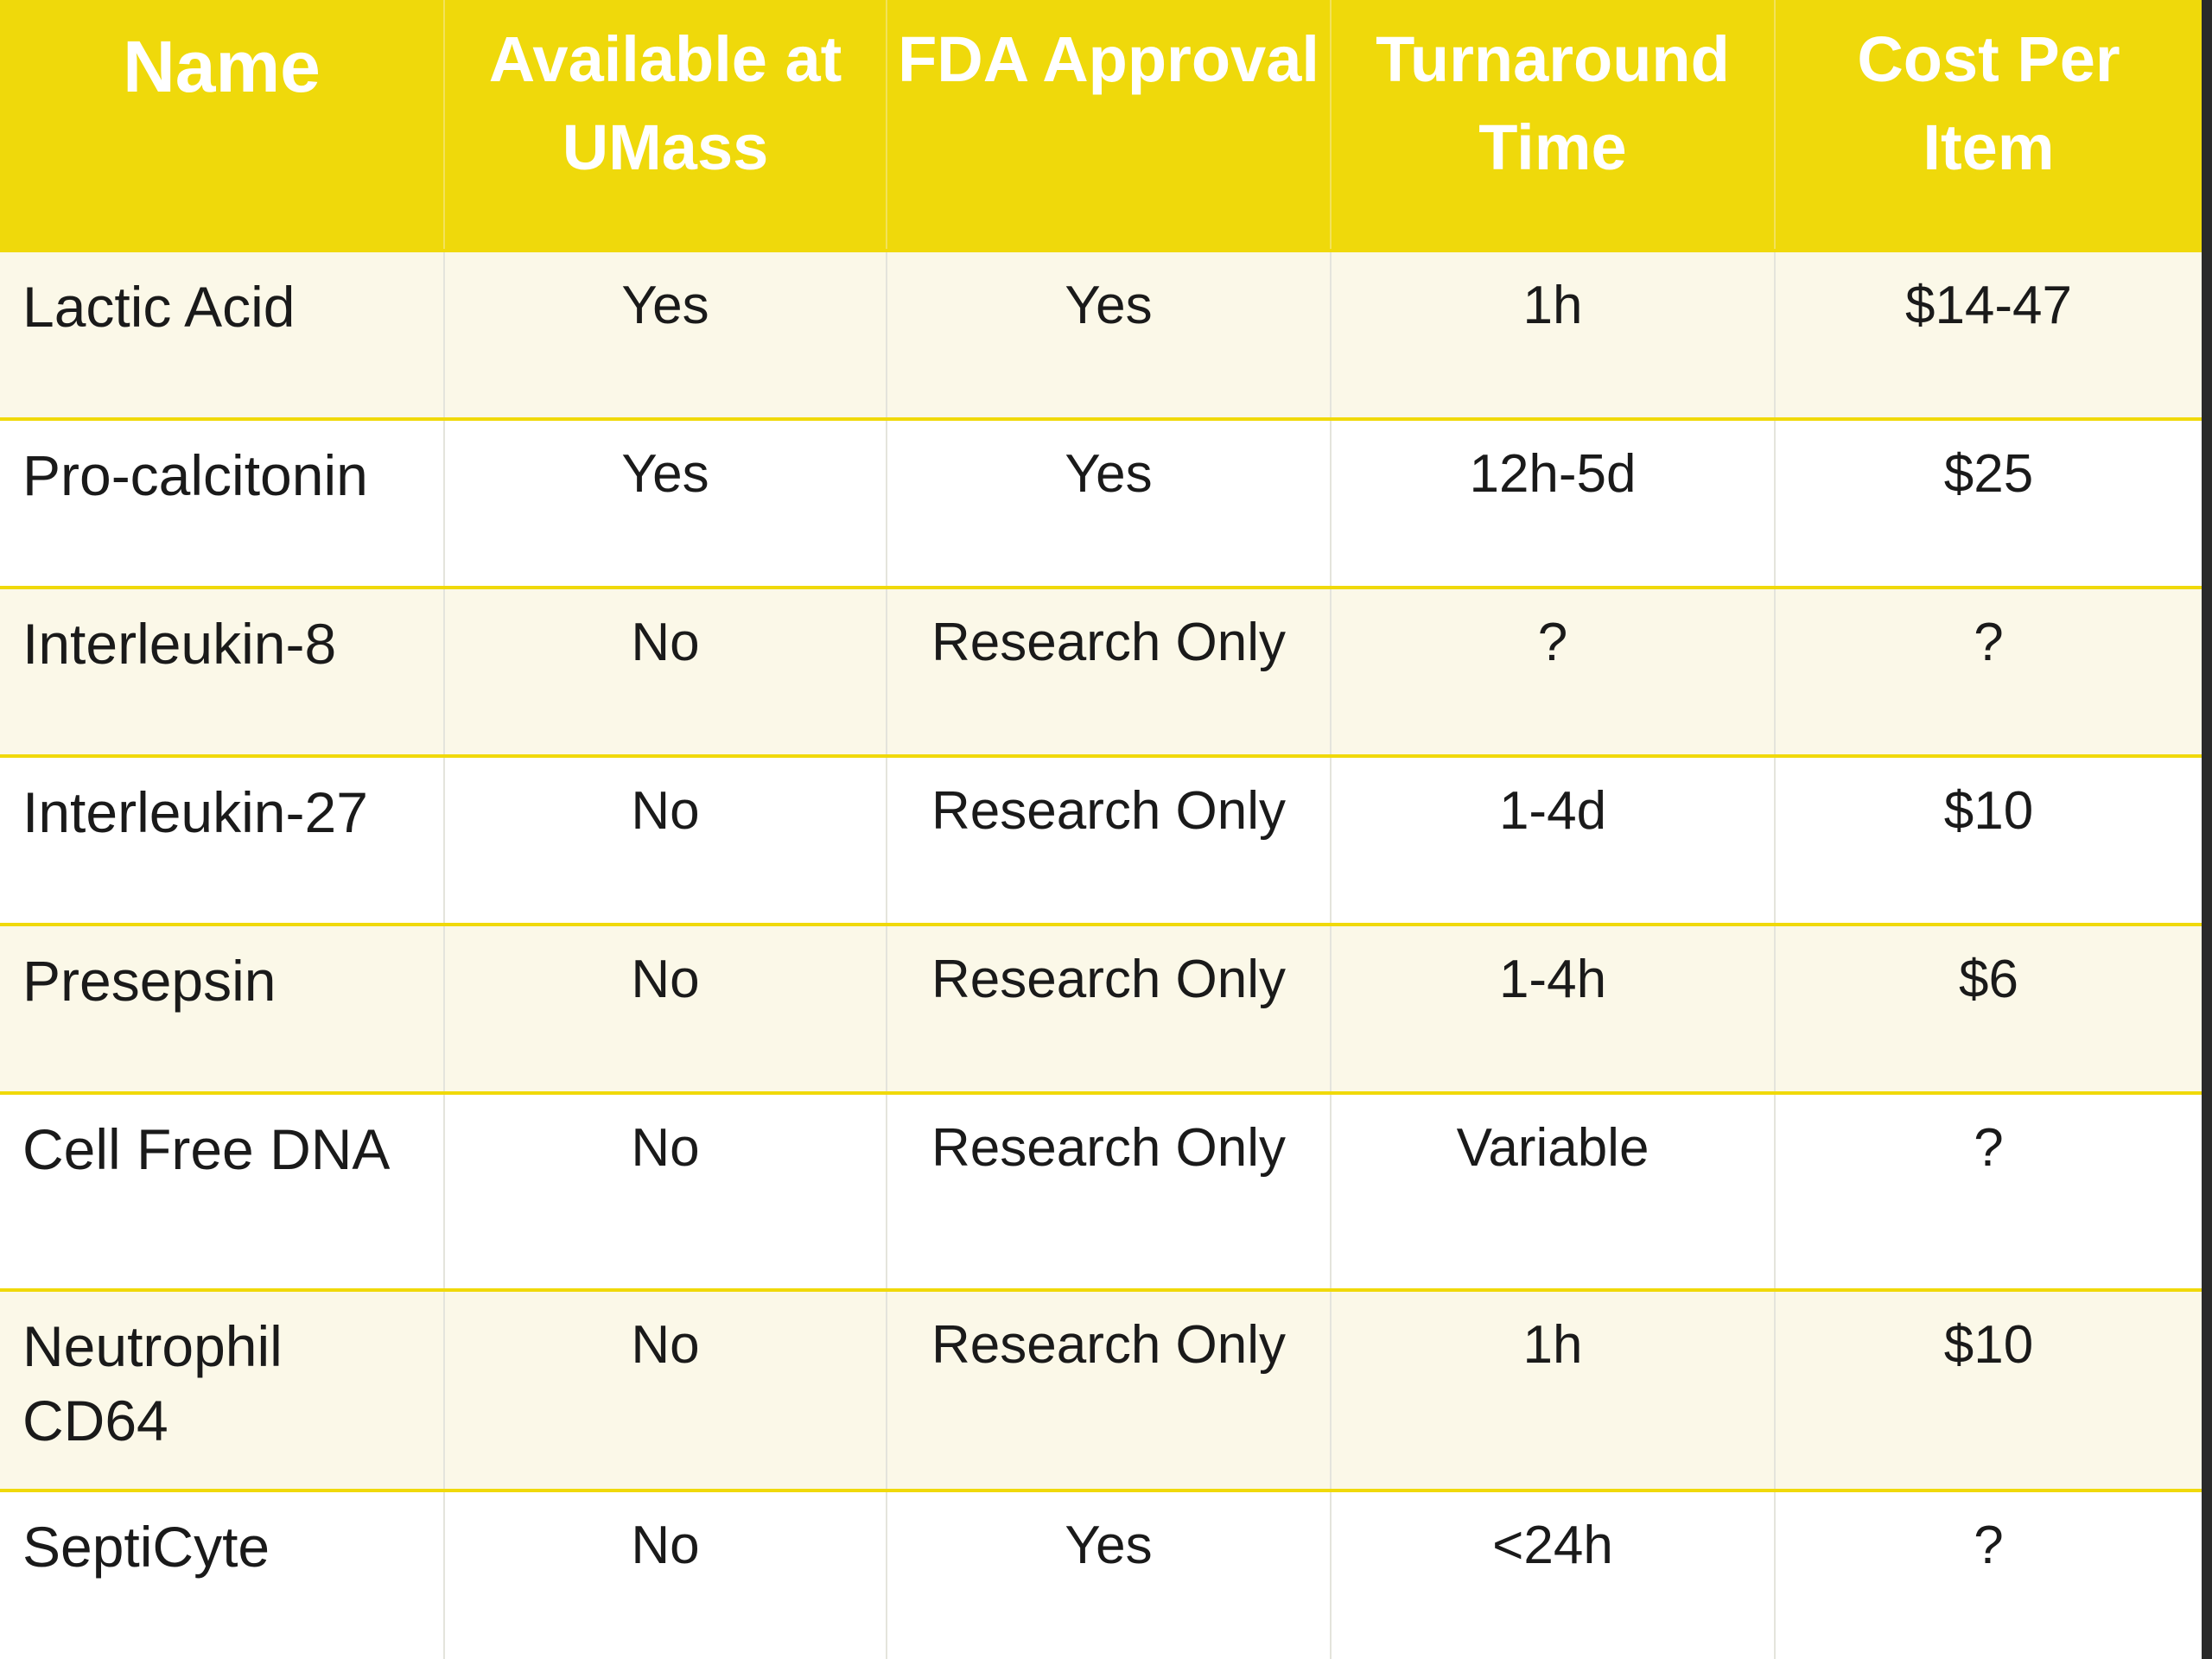 The image size is (2212, 1659). I want to click on cell-cost: $6, so click(1988, 1008).